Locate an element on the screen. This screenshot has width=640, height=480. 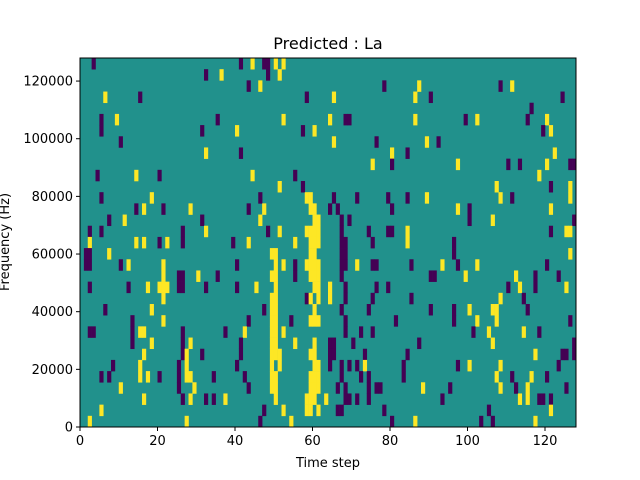
x-tick-label: 60 is located at coordinates (312, 441).